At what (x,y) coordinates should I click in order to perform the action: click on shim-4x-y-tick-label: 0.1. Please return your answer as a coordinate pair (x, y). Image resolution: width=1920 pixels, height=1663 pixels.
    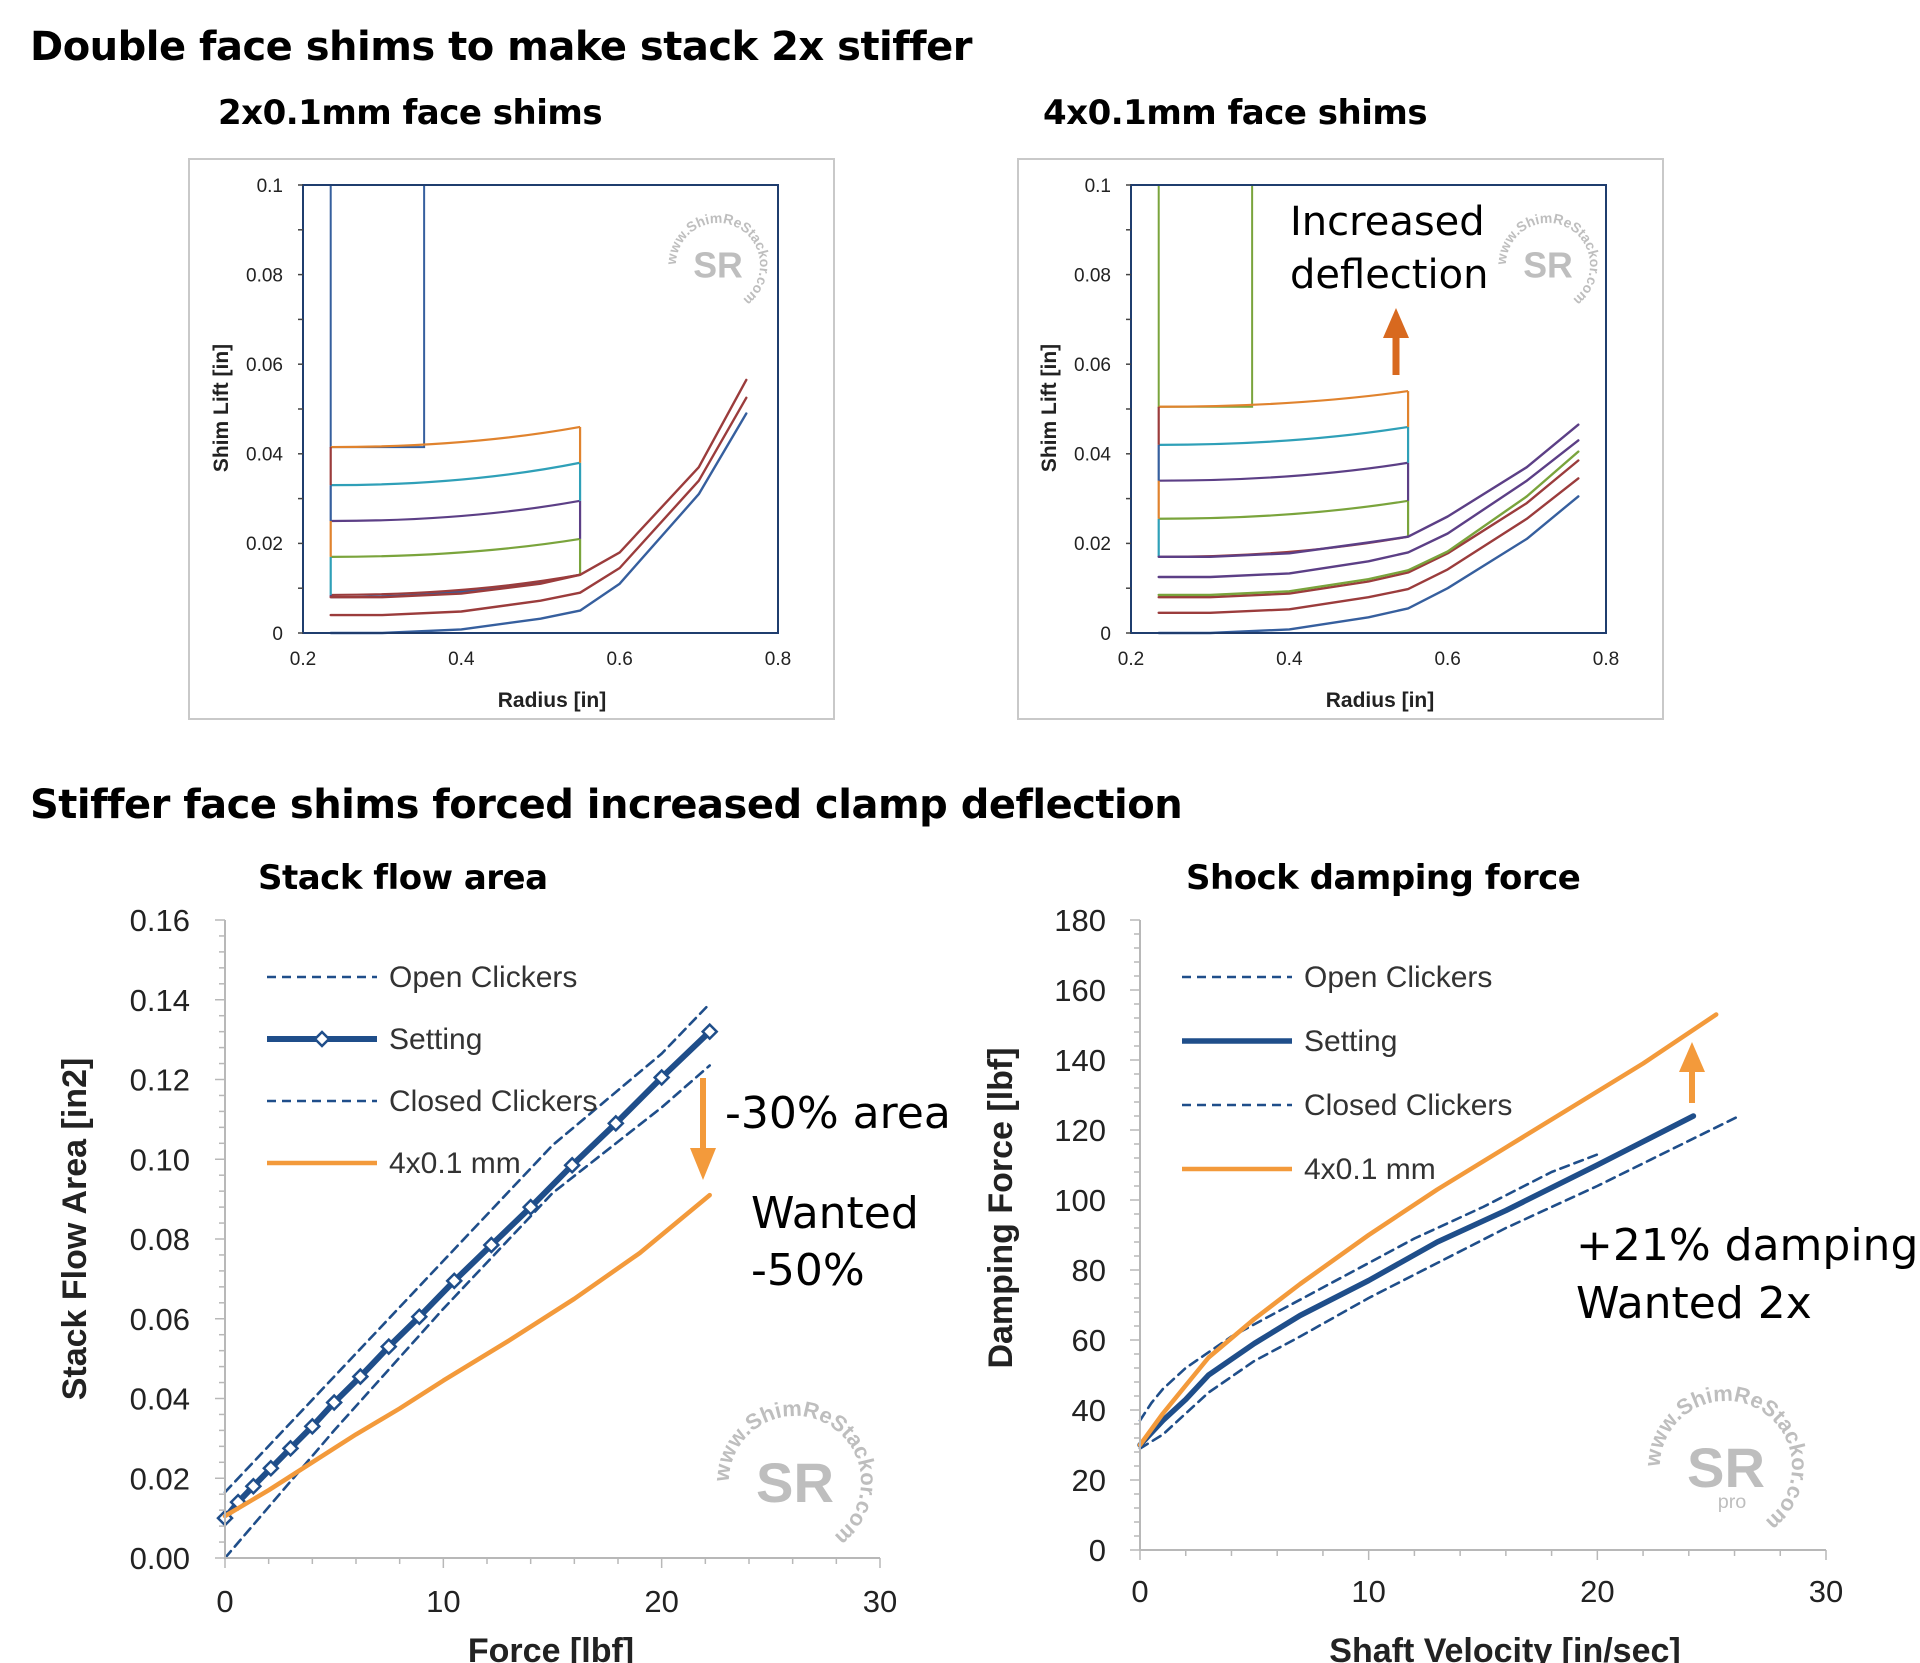
    Looking at the image, I should click on (1098, 186).